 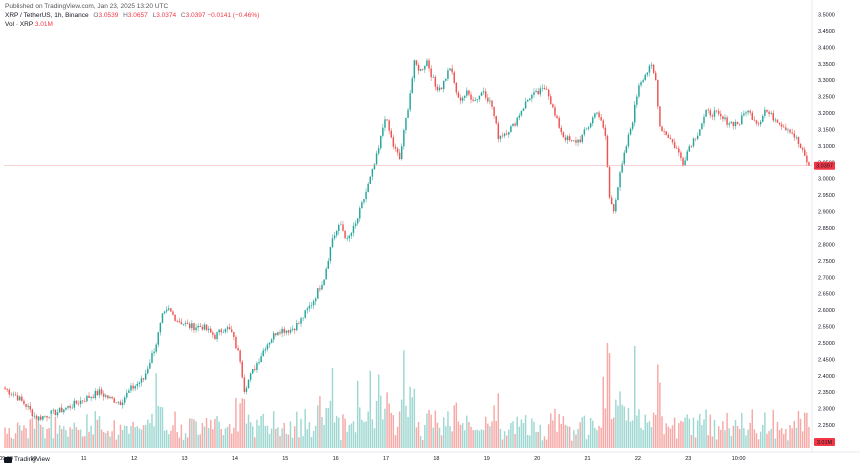 I want to click on tradingview-logo: TradingView, so click(x=27, y=459).